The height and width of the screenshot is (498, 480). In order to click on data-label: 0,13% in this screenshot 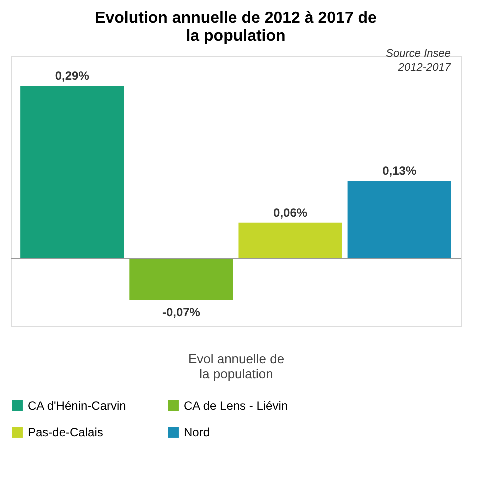, I will do `click(399, 171)`.